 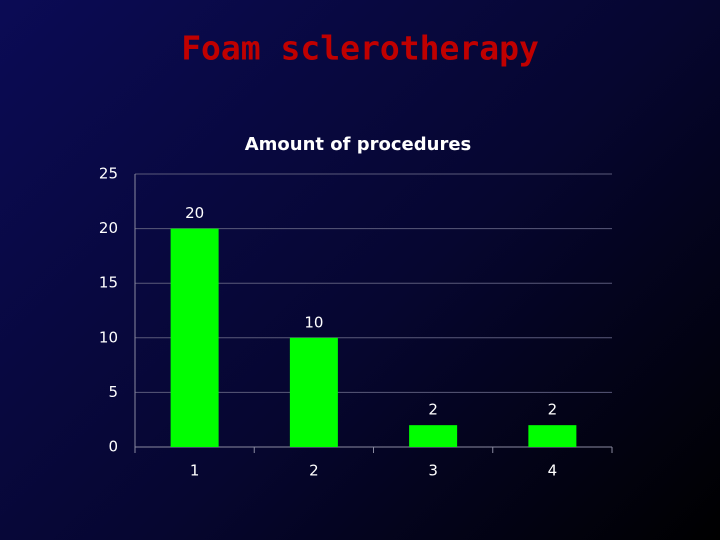 I want to click on y-tick-label: 25, so click(x=108, y=174).